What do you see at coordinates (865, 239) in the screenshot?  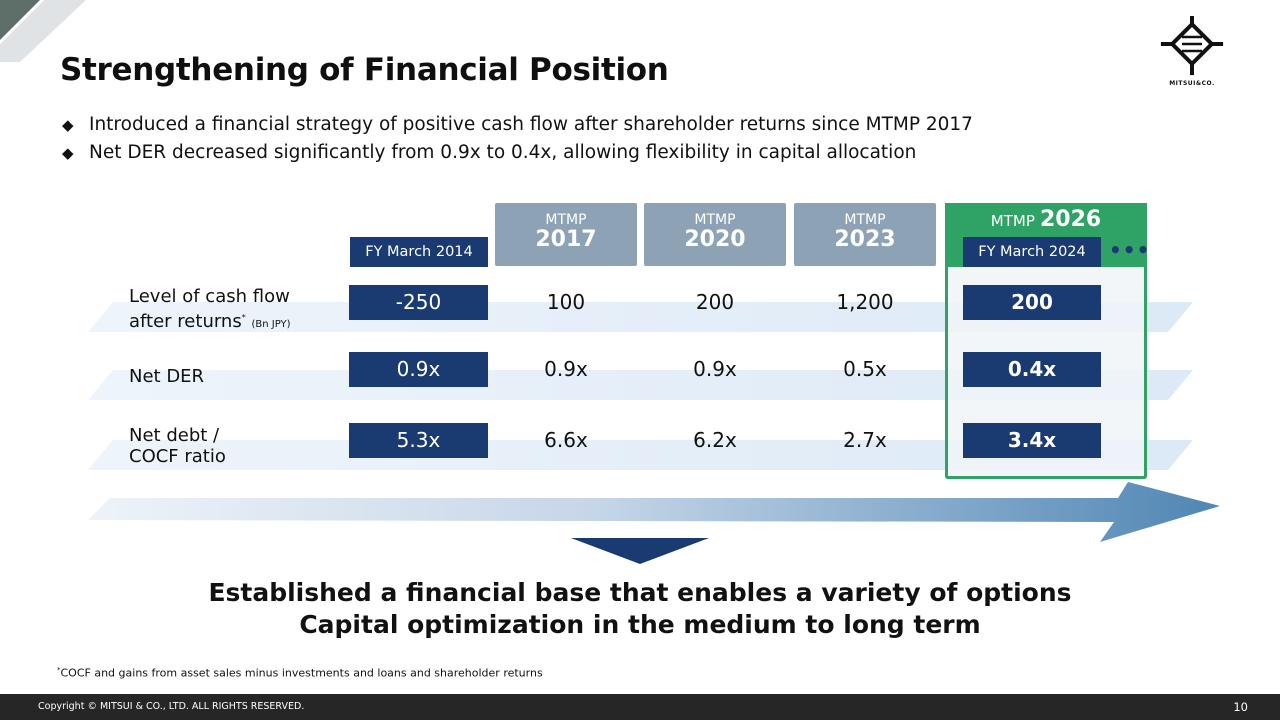 I see `mtmp-year: 2023` at bounding box center [865, 239].